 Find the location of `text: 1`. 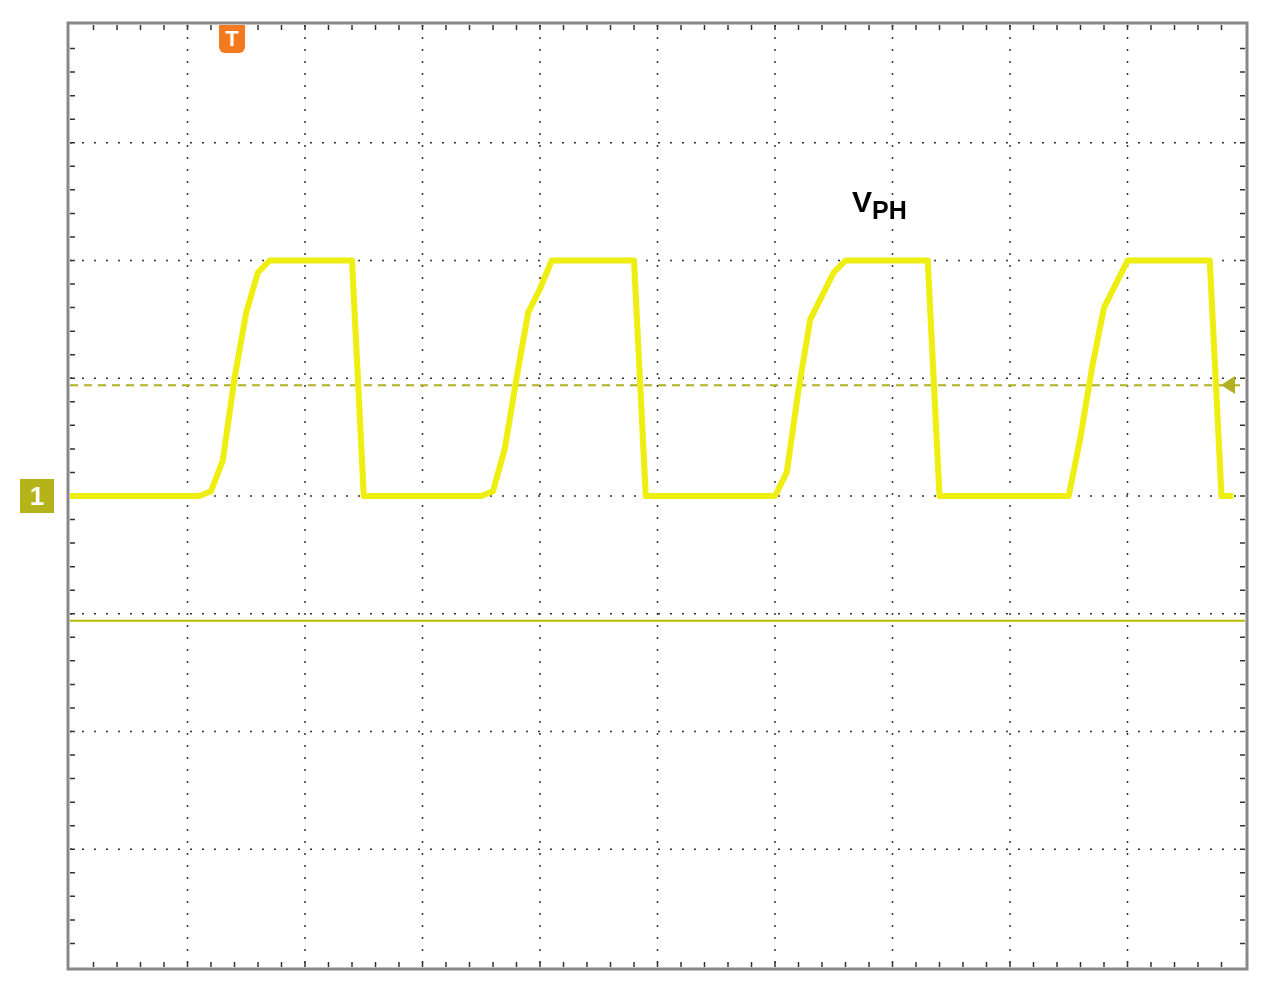

text: 1 is located at coordinates (37, 496).